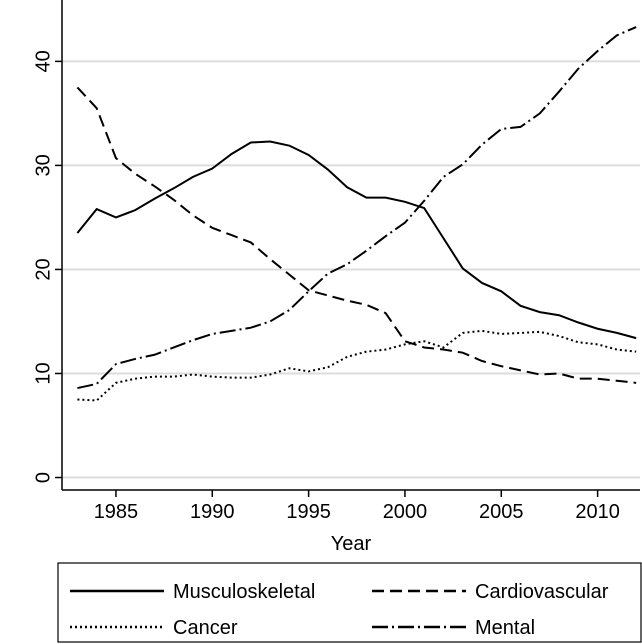 The width and height of the screenshot is (642, 644). Describe the element at coordinates (308, 512) in the screenshot. I see `x-tick-label: 1995` at that location.